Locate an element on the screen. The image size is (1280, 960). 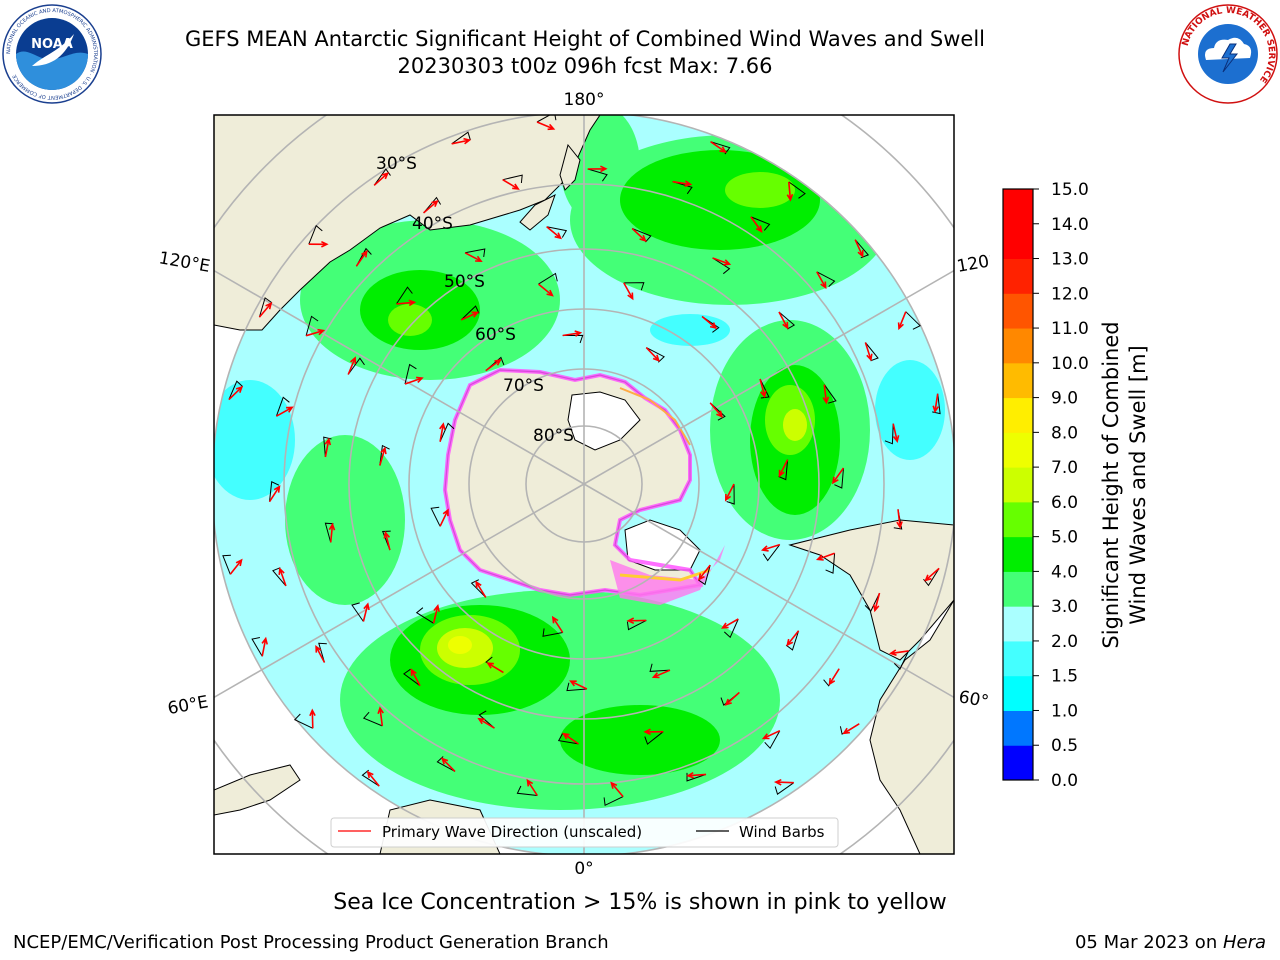
lat-label-50s: 50°S is located at coordinates (464, 282).